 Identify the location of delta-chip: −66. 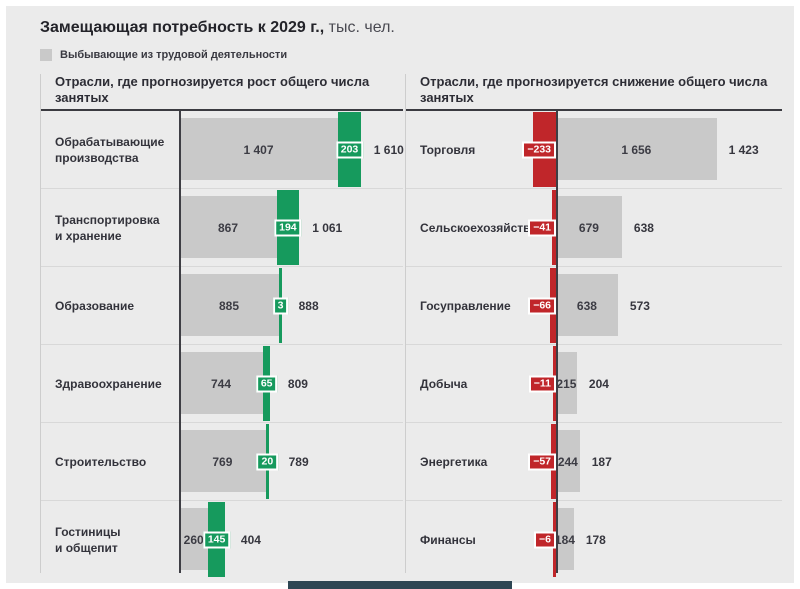
(542, 305).